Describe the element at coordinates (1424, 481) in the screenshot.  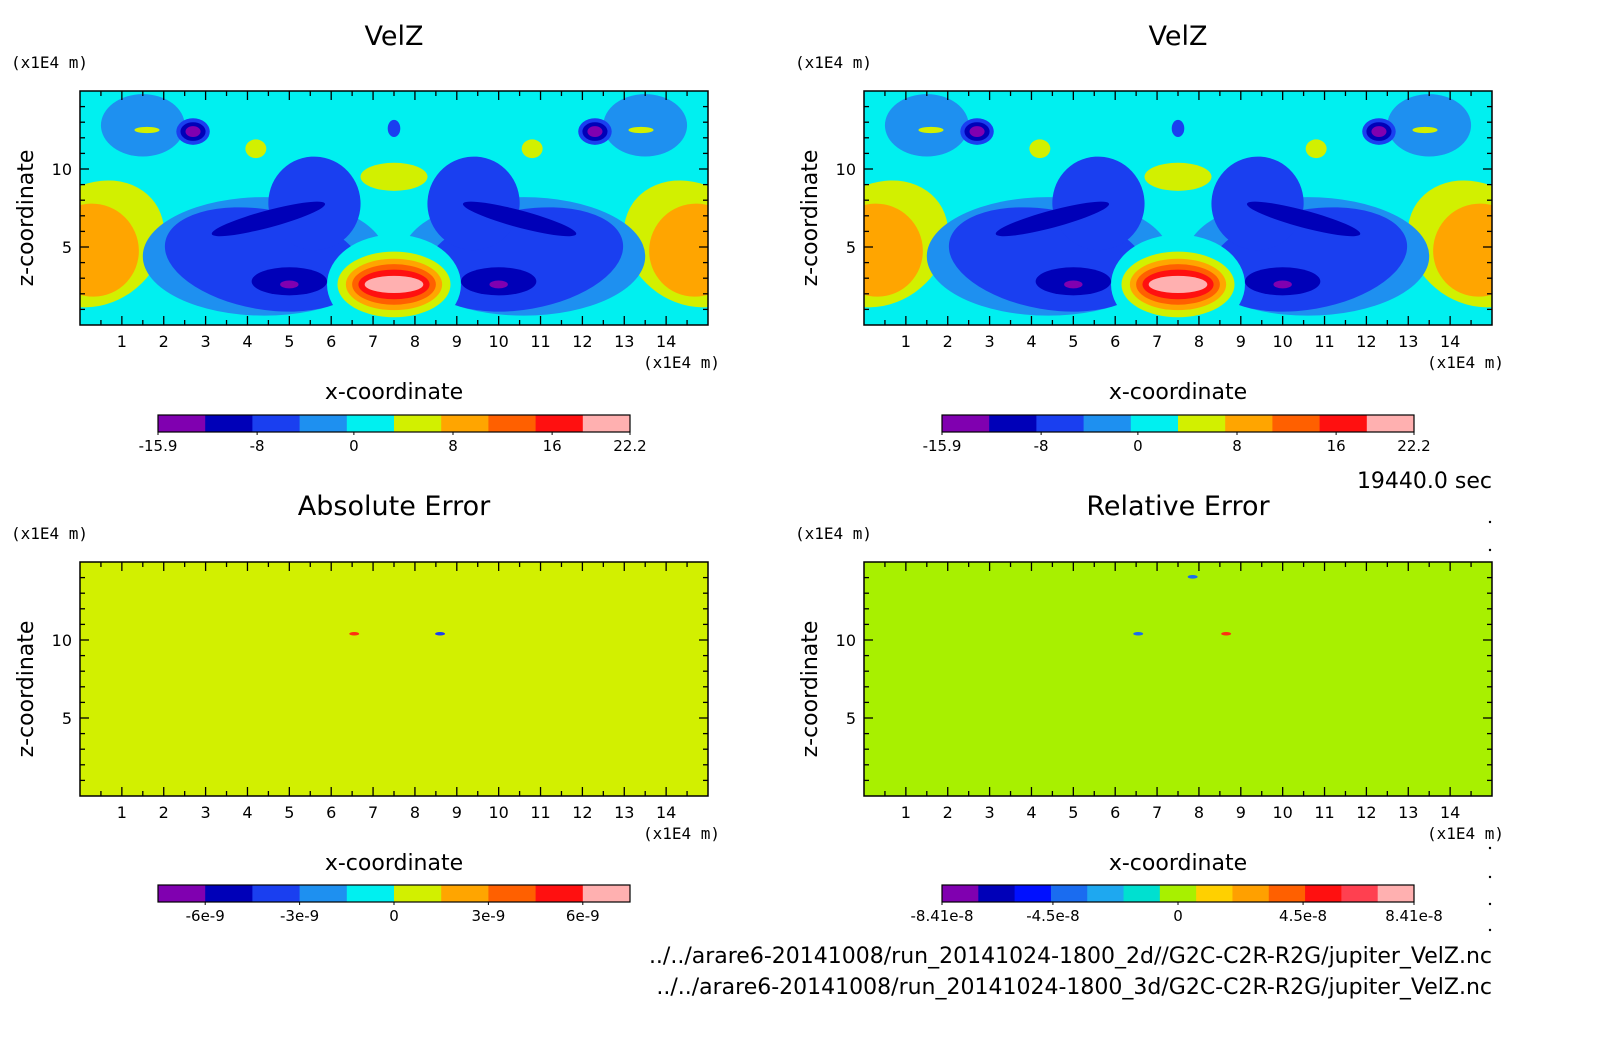
I see `time-label: 19440.0 sec` at that location.